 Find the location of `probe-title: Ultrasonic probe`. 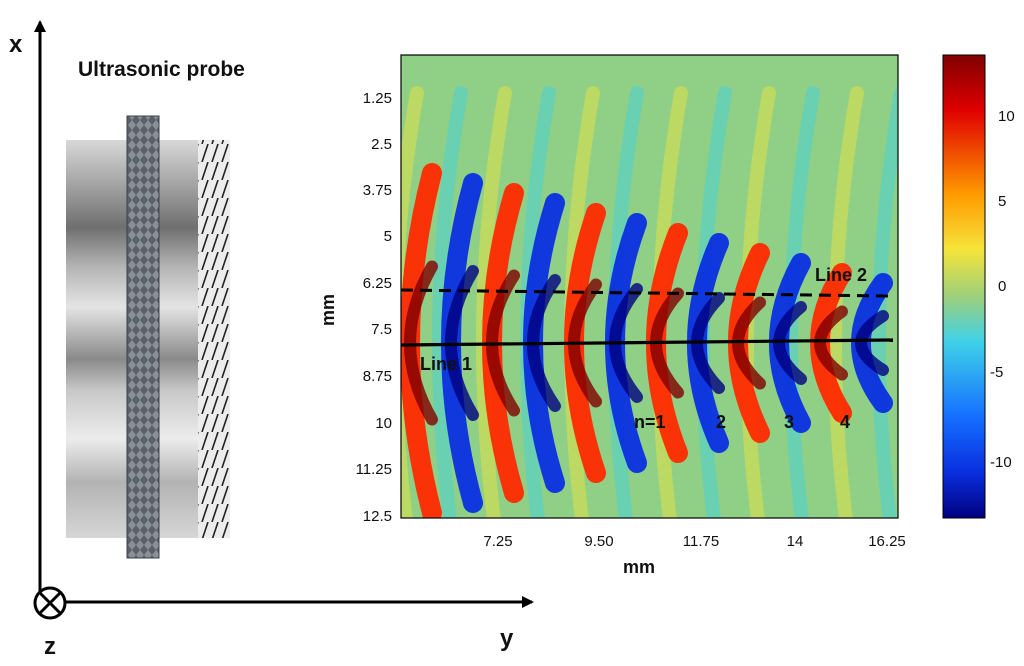

probe-title: Ultrasonic probe is located at coordinates (161, 69).